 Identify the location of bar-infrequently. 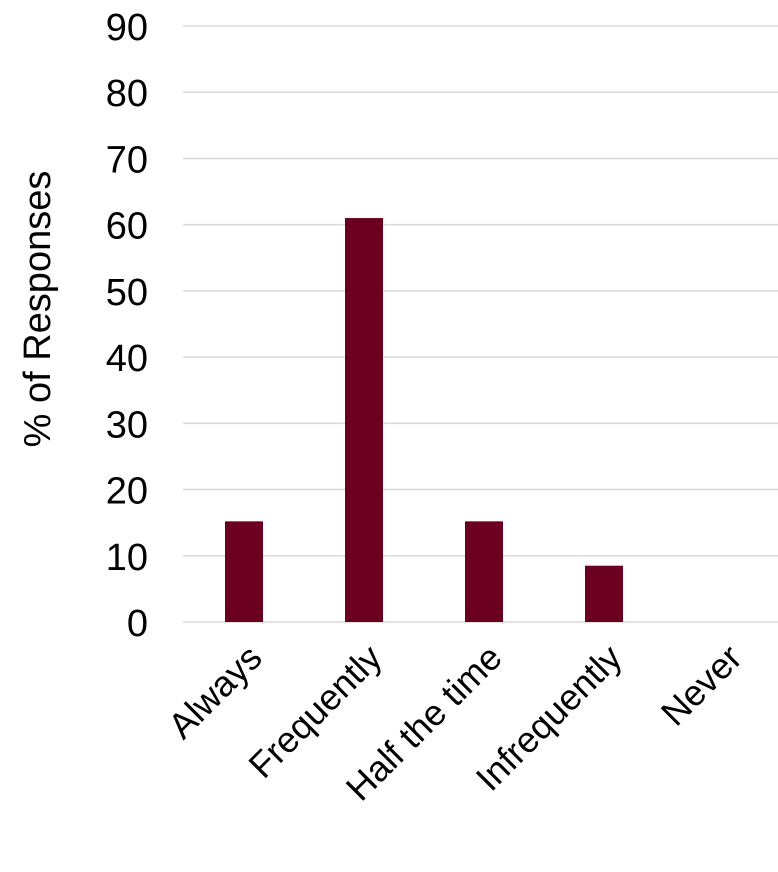
(604, 593).